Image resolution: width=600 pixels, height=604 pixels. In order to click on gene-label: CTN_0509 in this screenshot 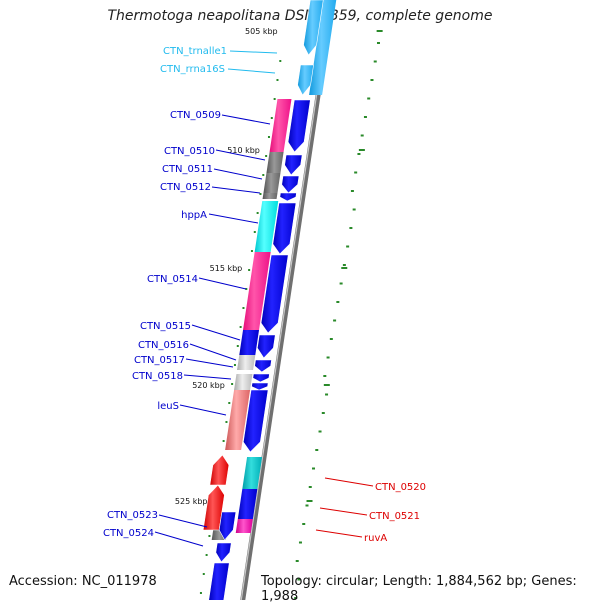, I will do `click(195, 115)`.